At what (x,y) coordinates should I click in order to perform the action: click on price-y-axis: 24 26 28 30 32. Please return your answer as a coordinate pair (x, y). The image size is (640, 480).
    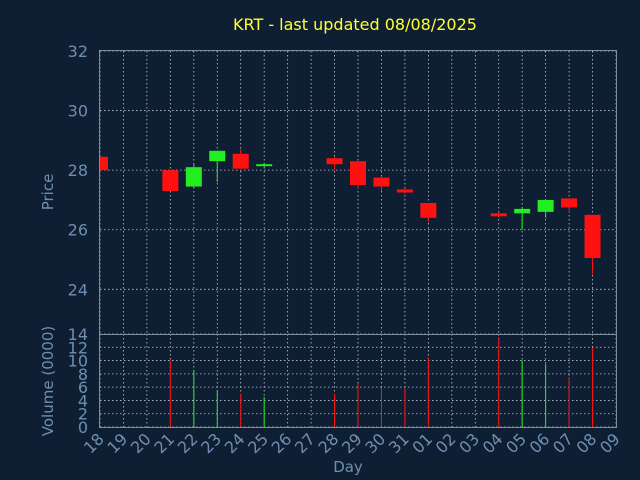
    Looking at the image, I should click on (78, 170).